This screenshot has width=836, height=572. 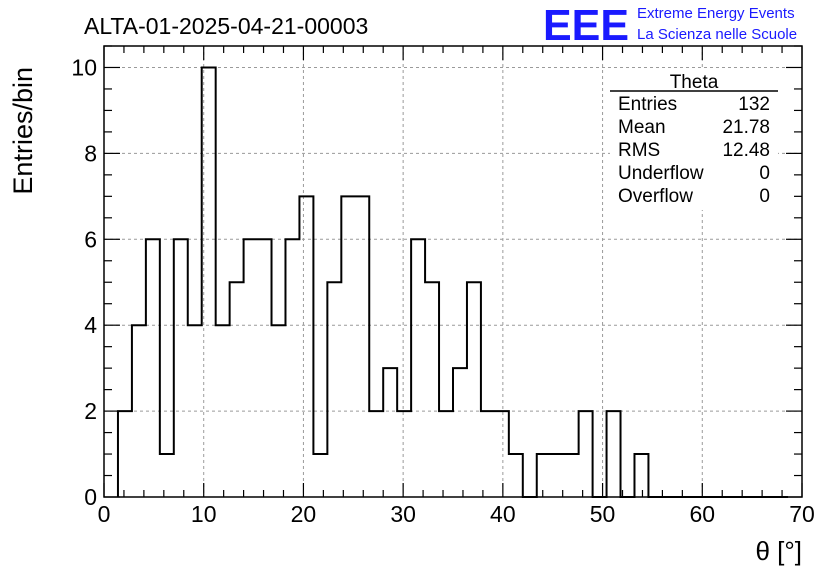 I want to click on eee-logo-mark: EEE, so click(x=586, y=25).